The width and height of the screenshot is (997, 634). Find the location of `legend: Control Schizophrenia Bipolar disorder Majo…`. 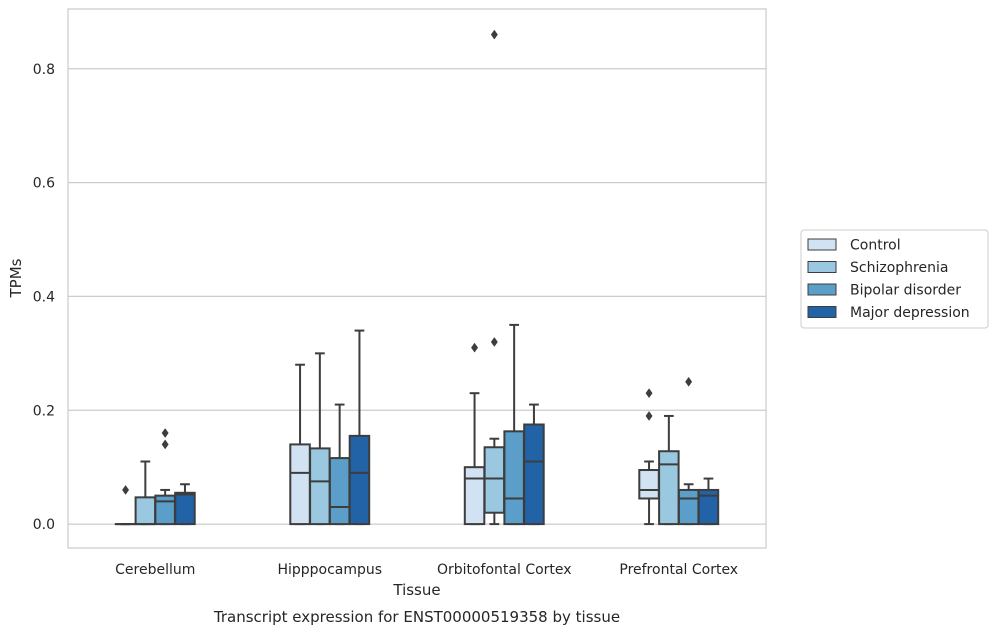

legend: Control Schizophrenia Bipolar disorder Majo… is located at coordinates (894, 279).